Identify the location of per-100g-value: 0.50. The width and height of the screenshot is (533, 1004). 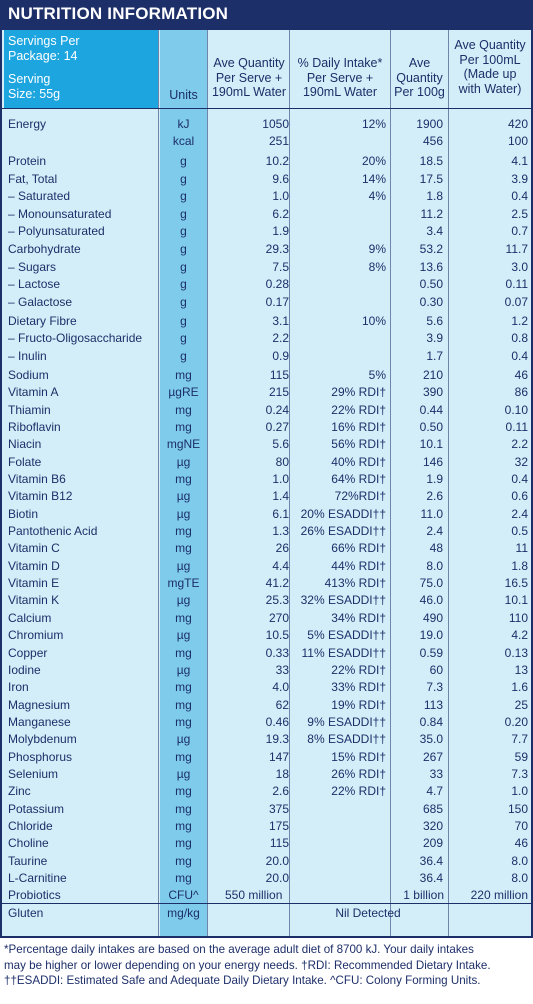
(431, 284).